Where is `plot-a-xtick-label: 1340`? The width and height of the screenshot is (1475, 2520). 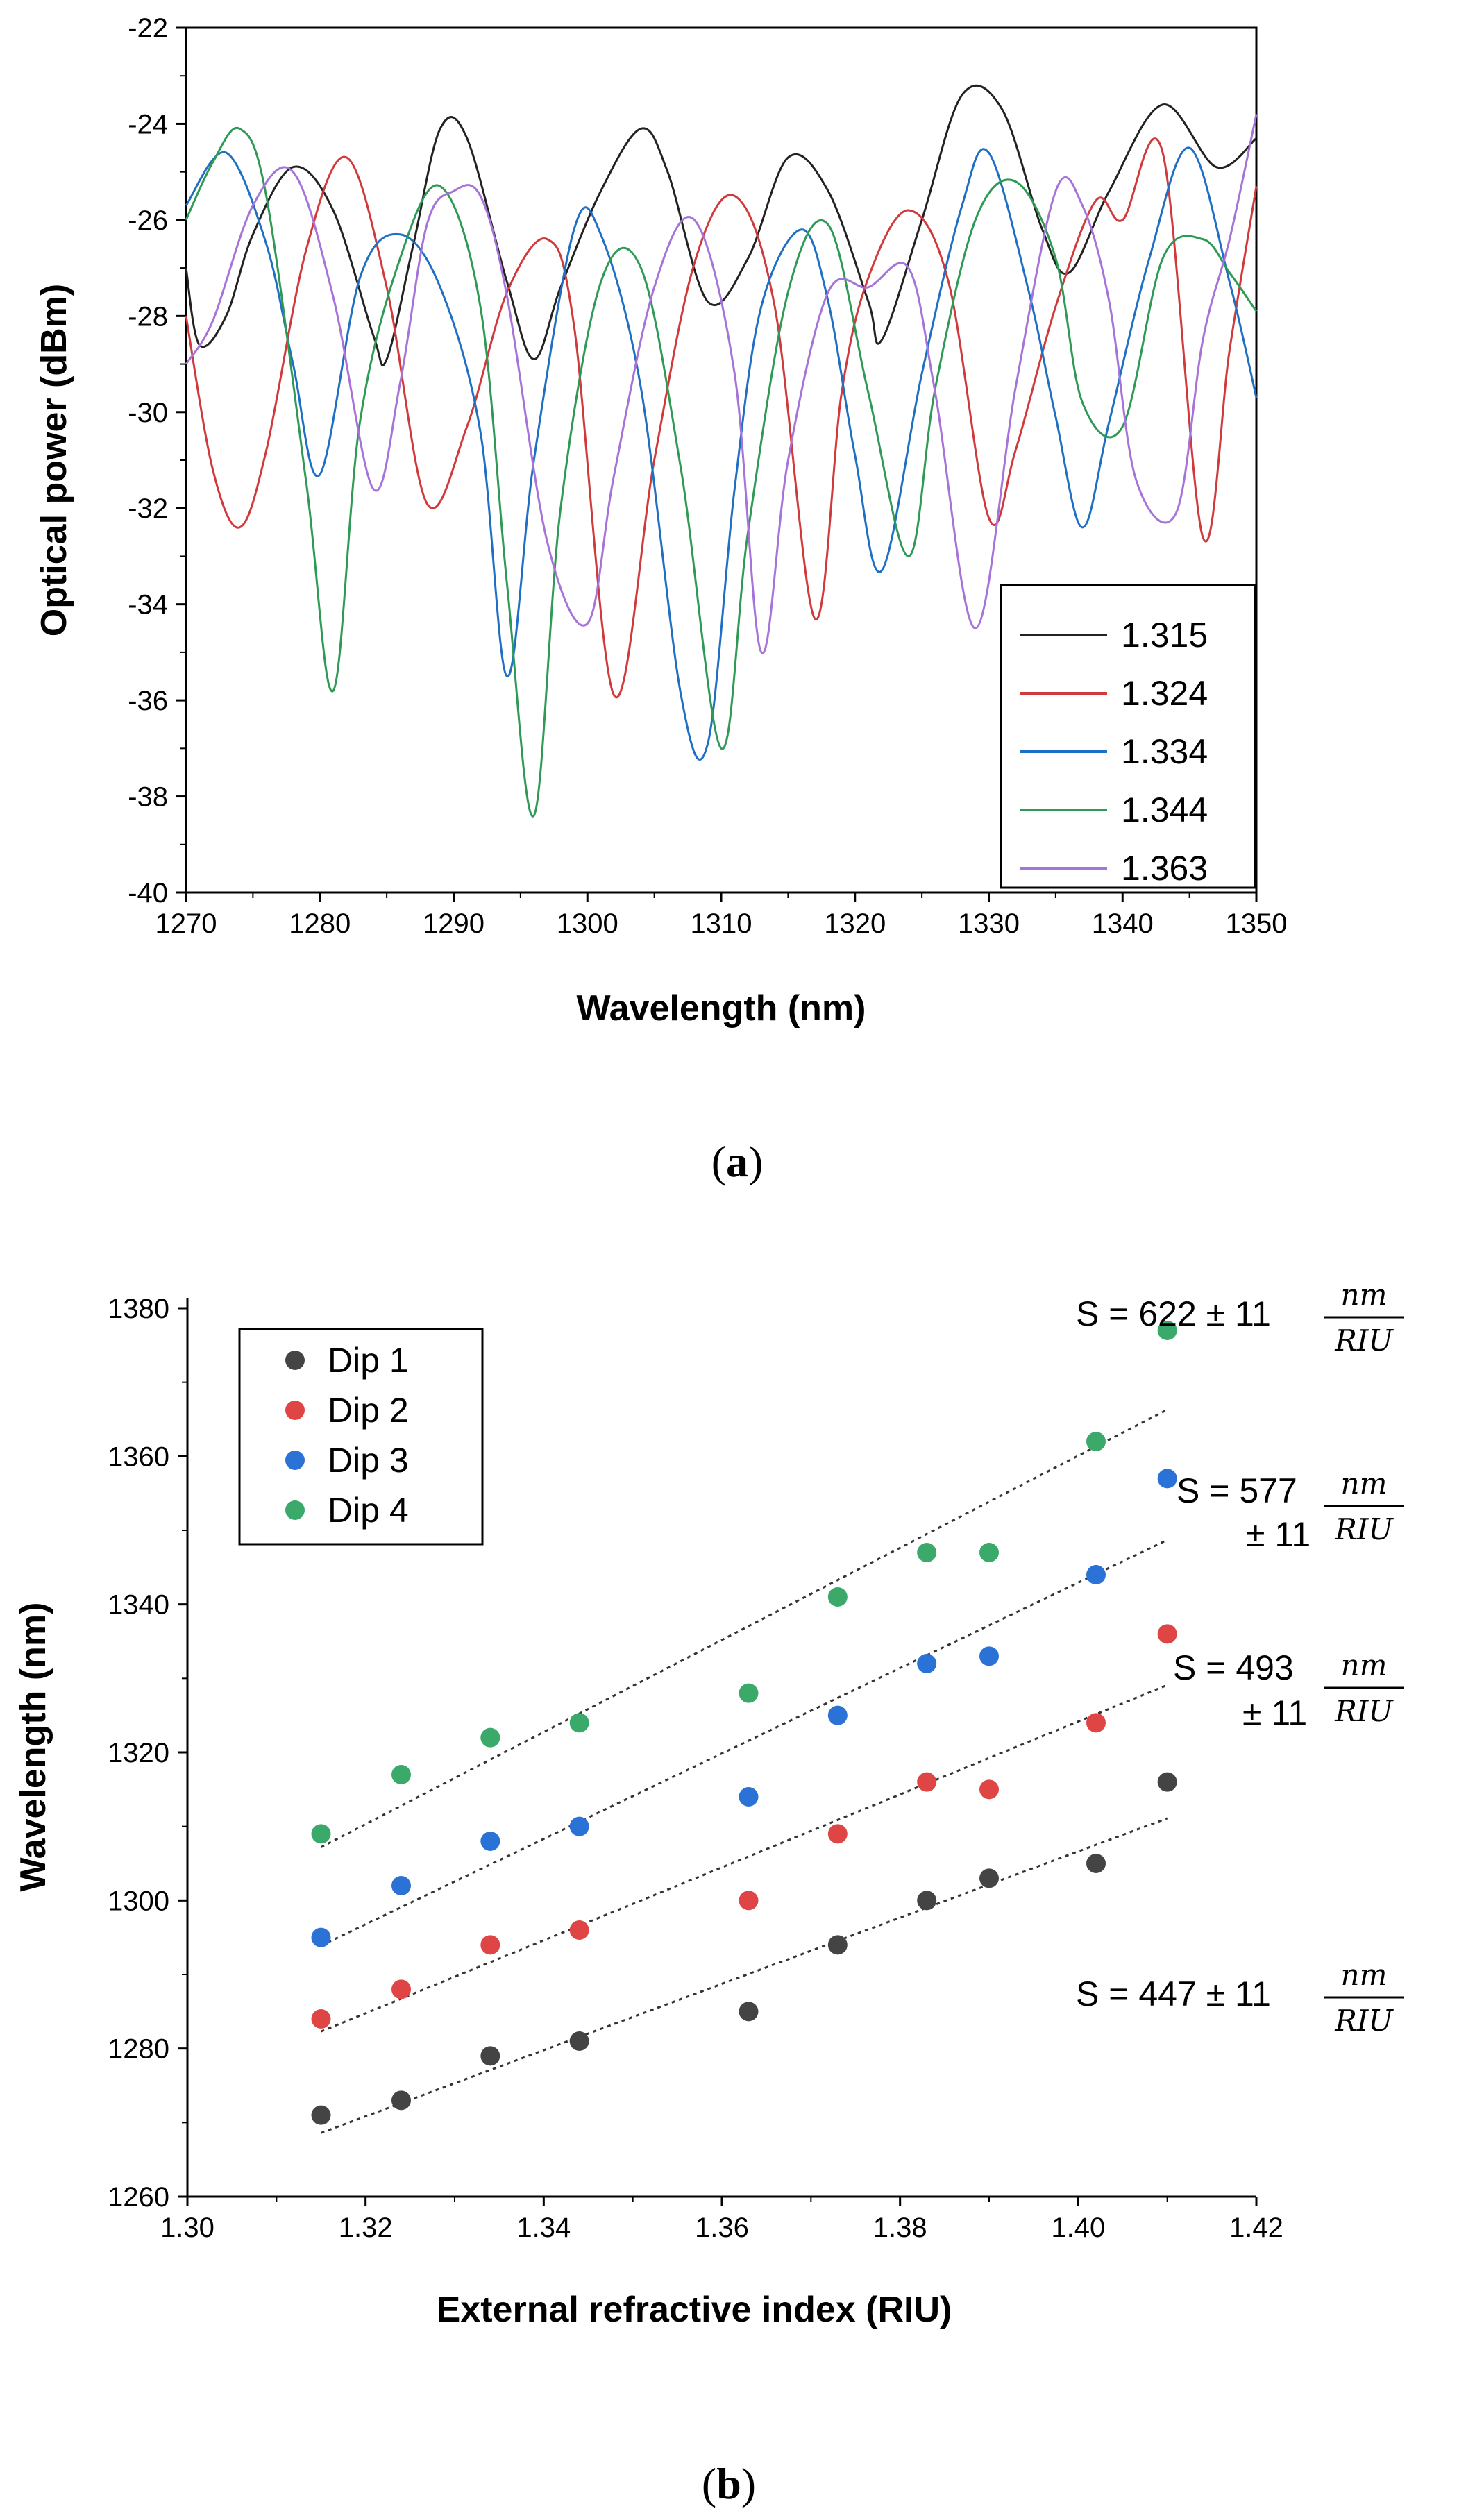 plot-a-xtick-label: 1340 is located at coordinates (1123, 923).